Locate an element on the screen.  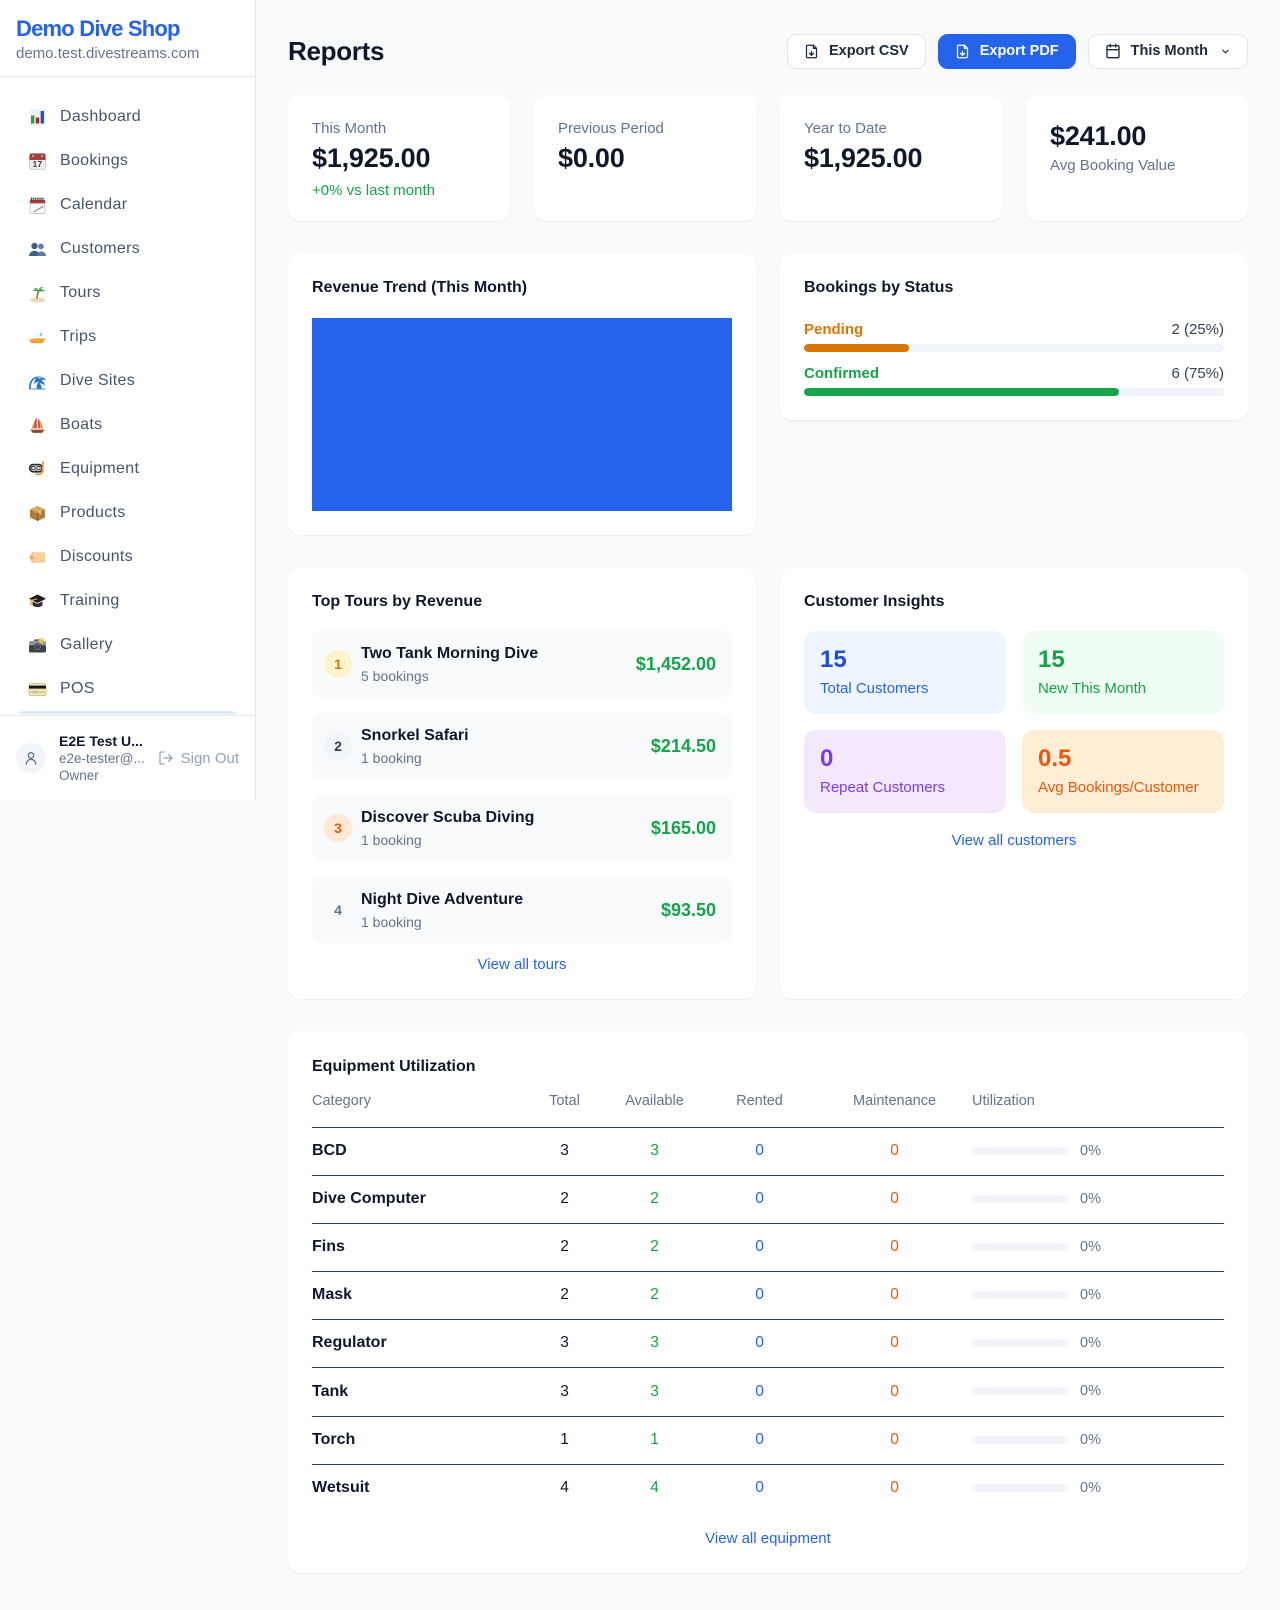
svg-text: 17 is located at coordinates (38, 164).